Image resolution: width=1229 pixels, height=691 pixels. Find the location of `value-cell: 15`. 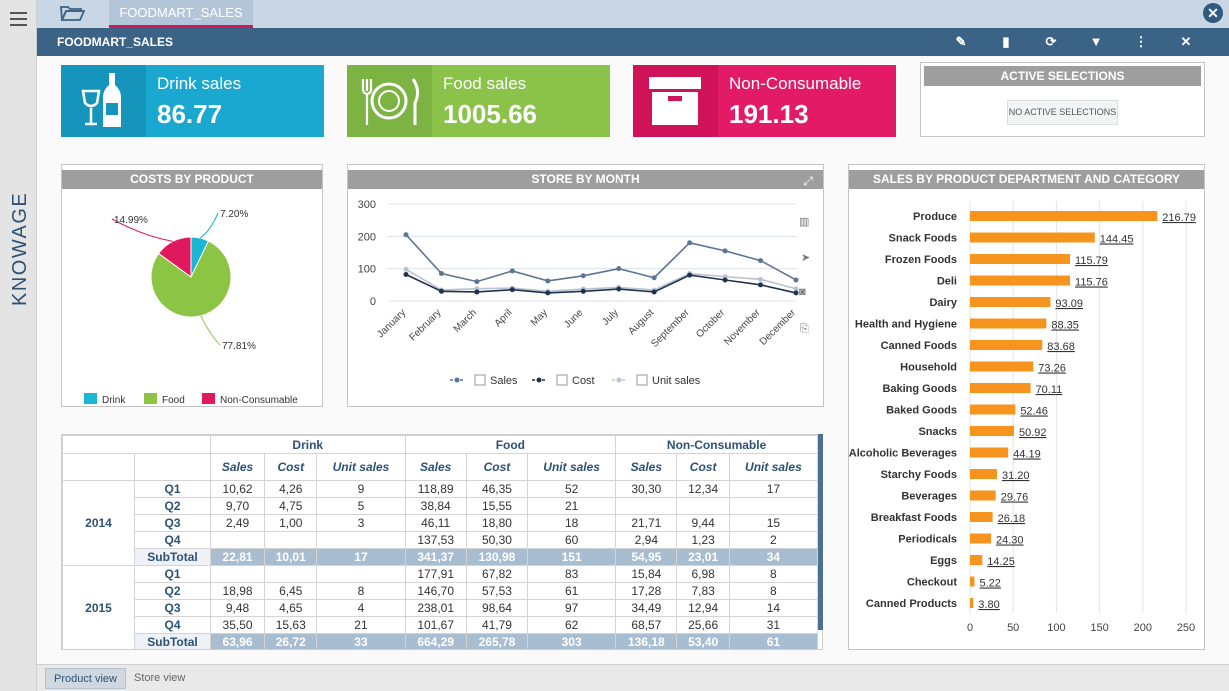

value-cell: 15 is located at coordinates (773, 523).